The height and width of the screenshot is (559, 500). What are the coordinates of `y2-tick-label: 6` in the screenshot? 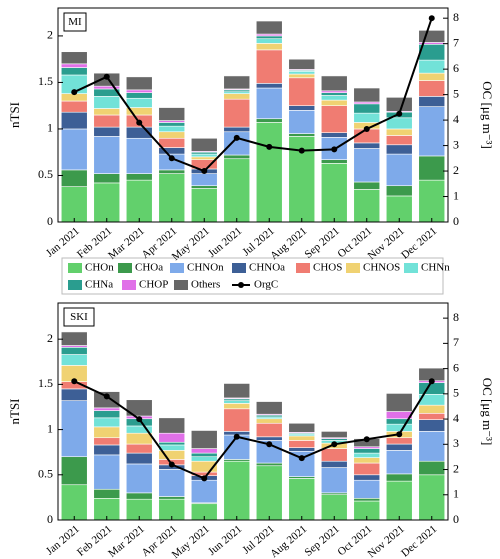 It's located at (456, 68).